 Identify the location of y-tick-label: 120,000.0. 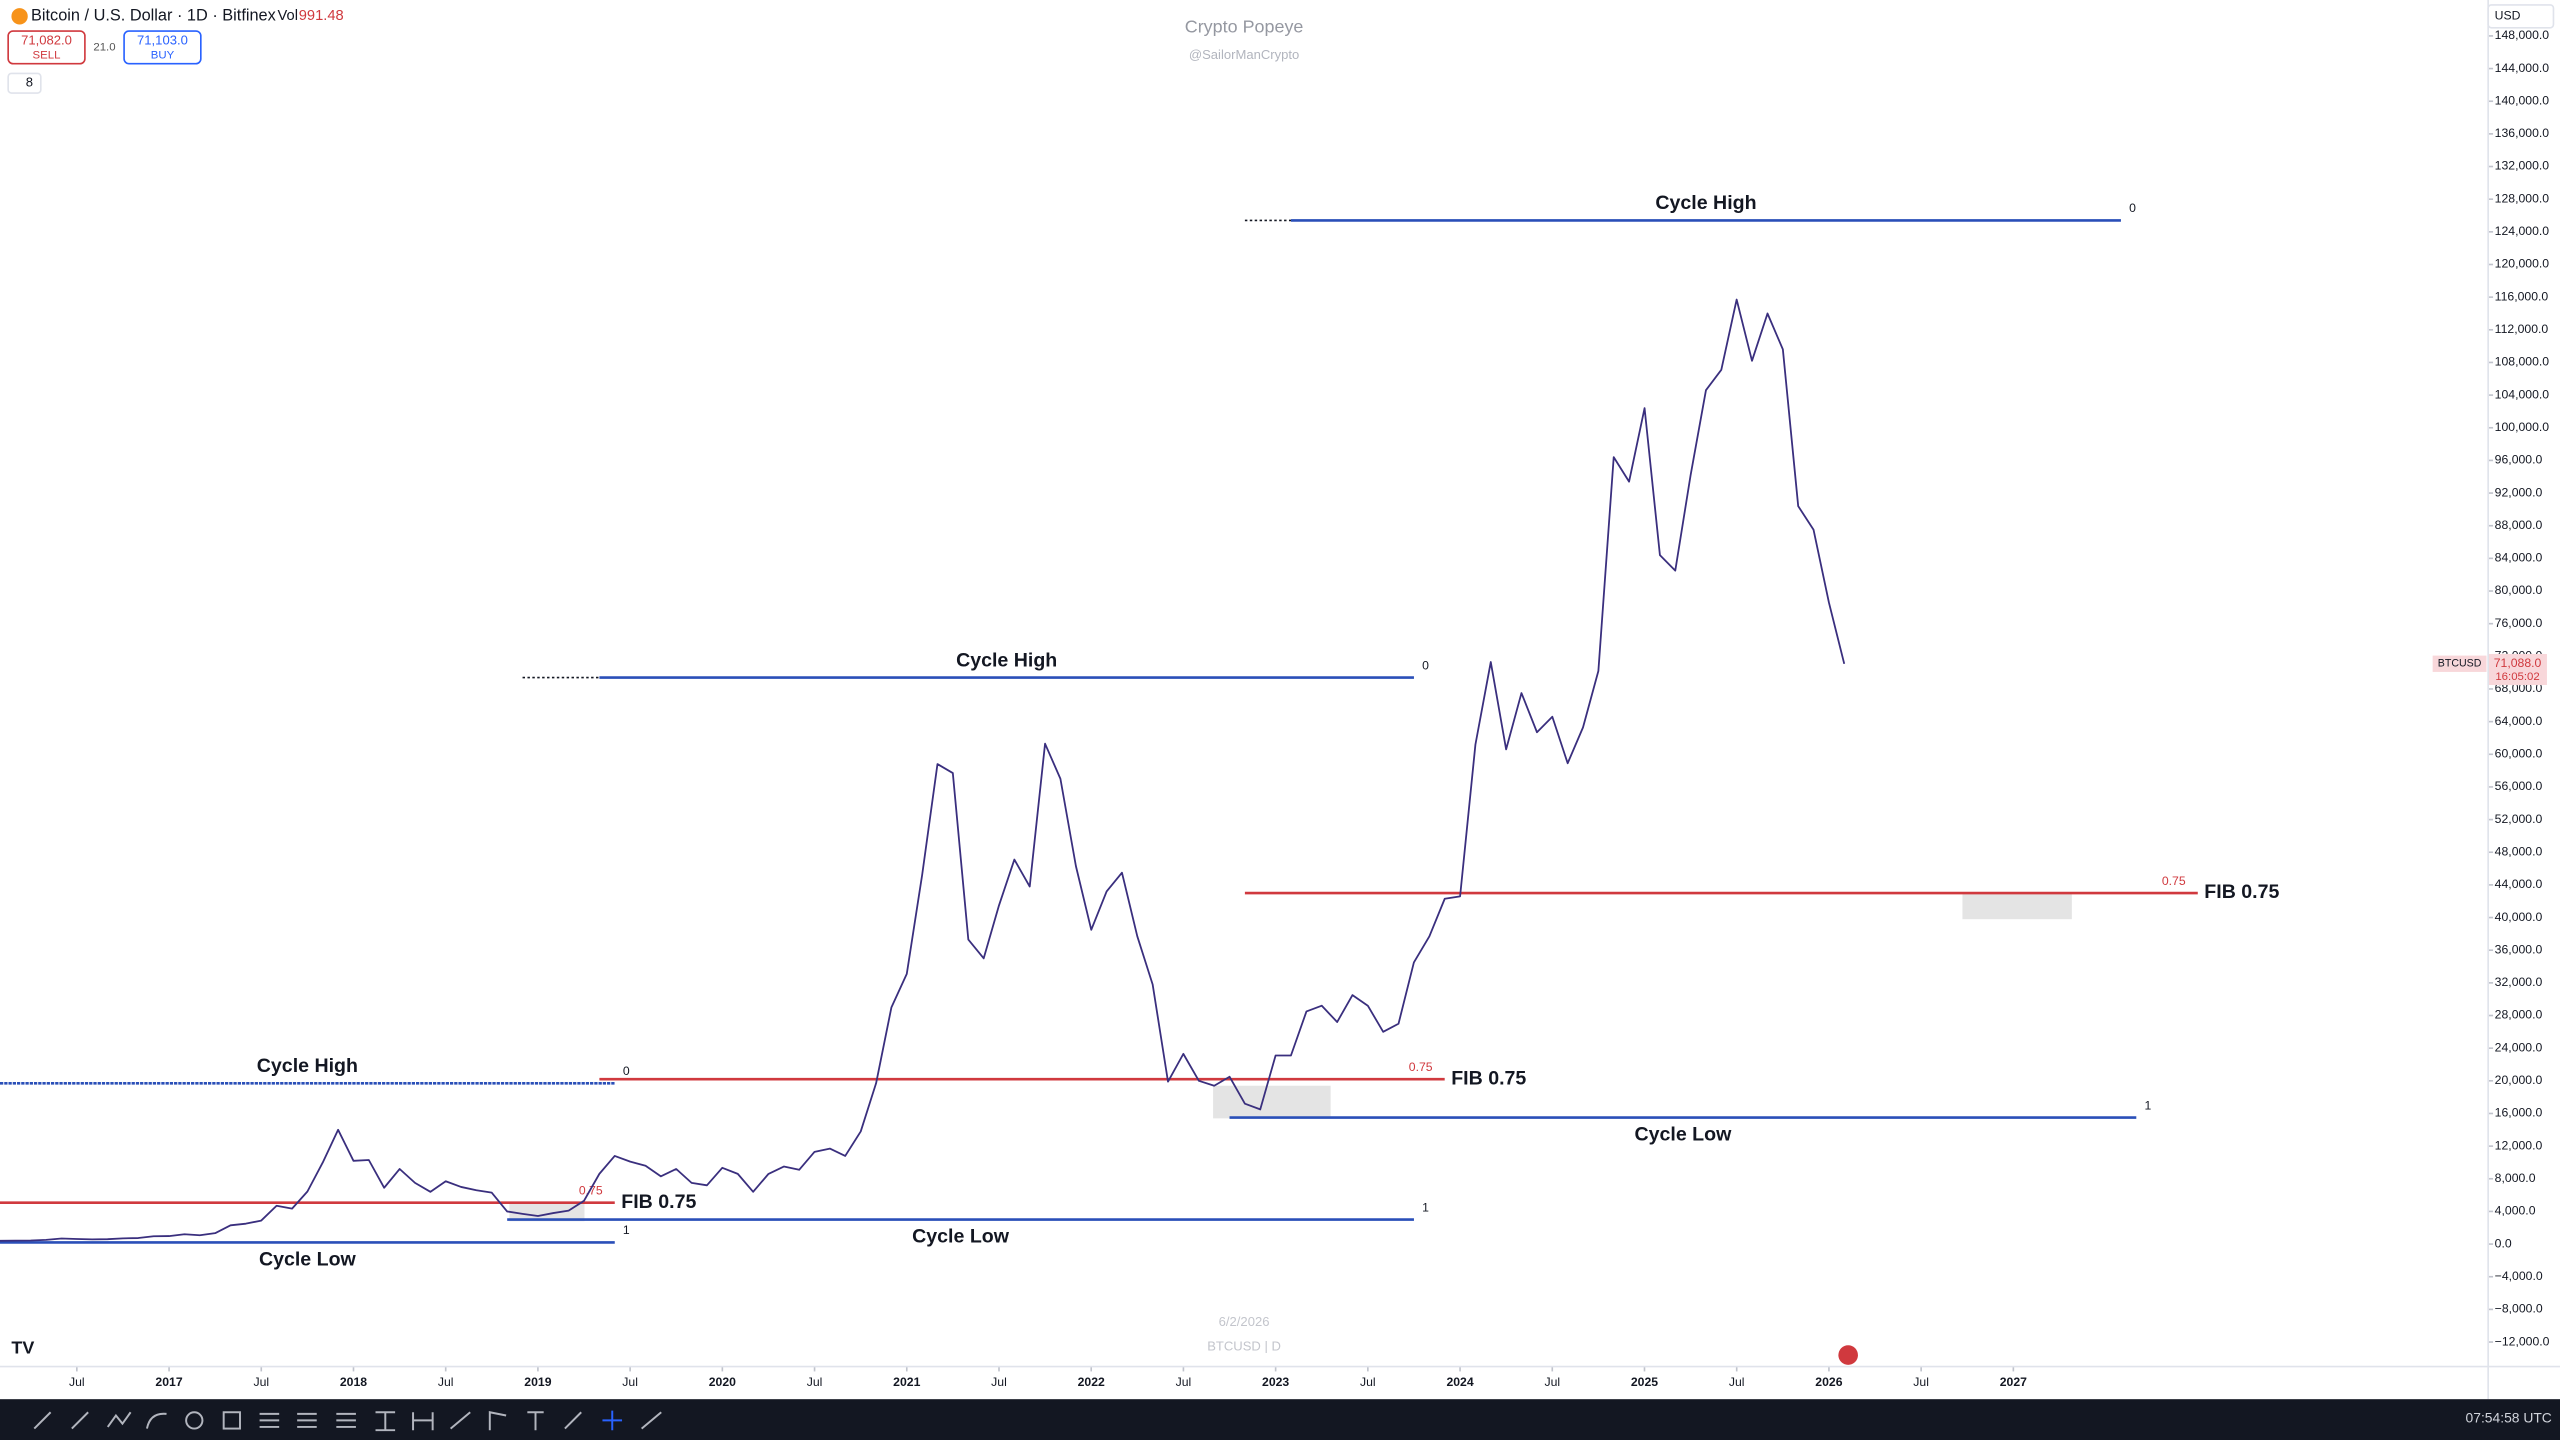
(2522, 264).